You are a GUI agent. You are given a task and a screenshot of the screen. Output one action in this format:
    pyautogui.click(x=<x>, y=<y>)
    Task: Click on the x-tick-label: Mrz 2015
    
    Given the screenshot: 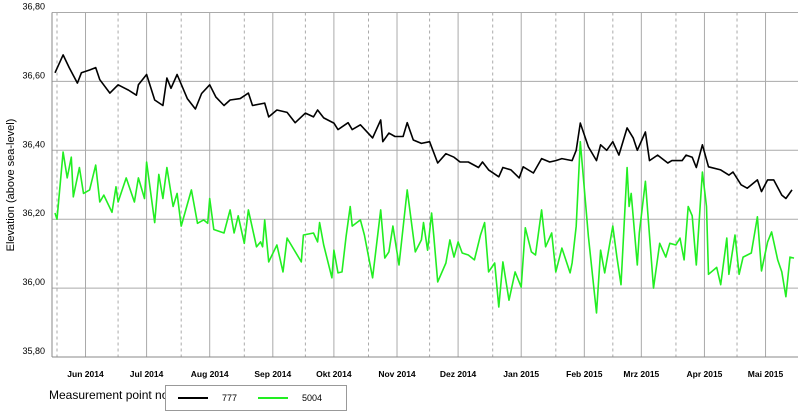 What is the action you would take?
    pyautogui.click(x=641, y=374)
    